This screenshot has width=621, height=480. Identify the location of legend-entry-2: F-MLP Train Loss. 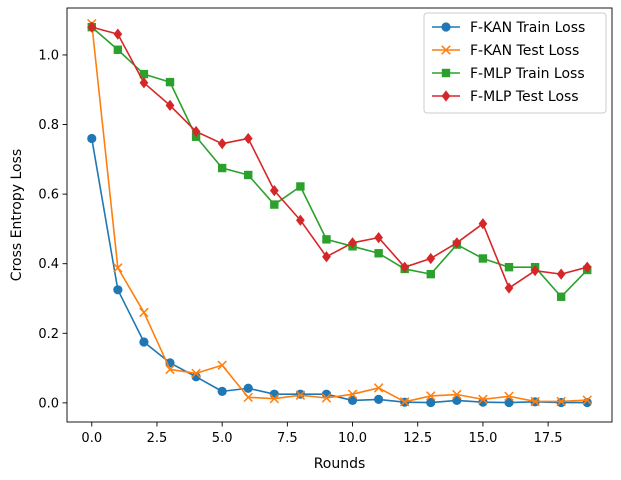
(508, 74).